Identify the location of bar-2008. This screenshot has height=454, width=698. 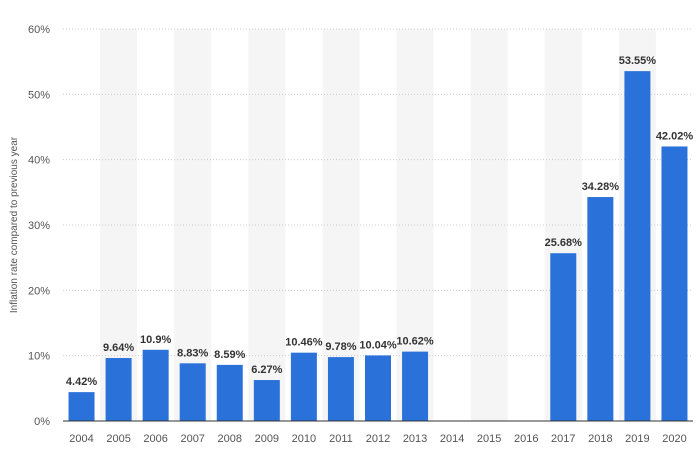
(229, 392).